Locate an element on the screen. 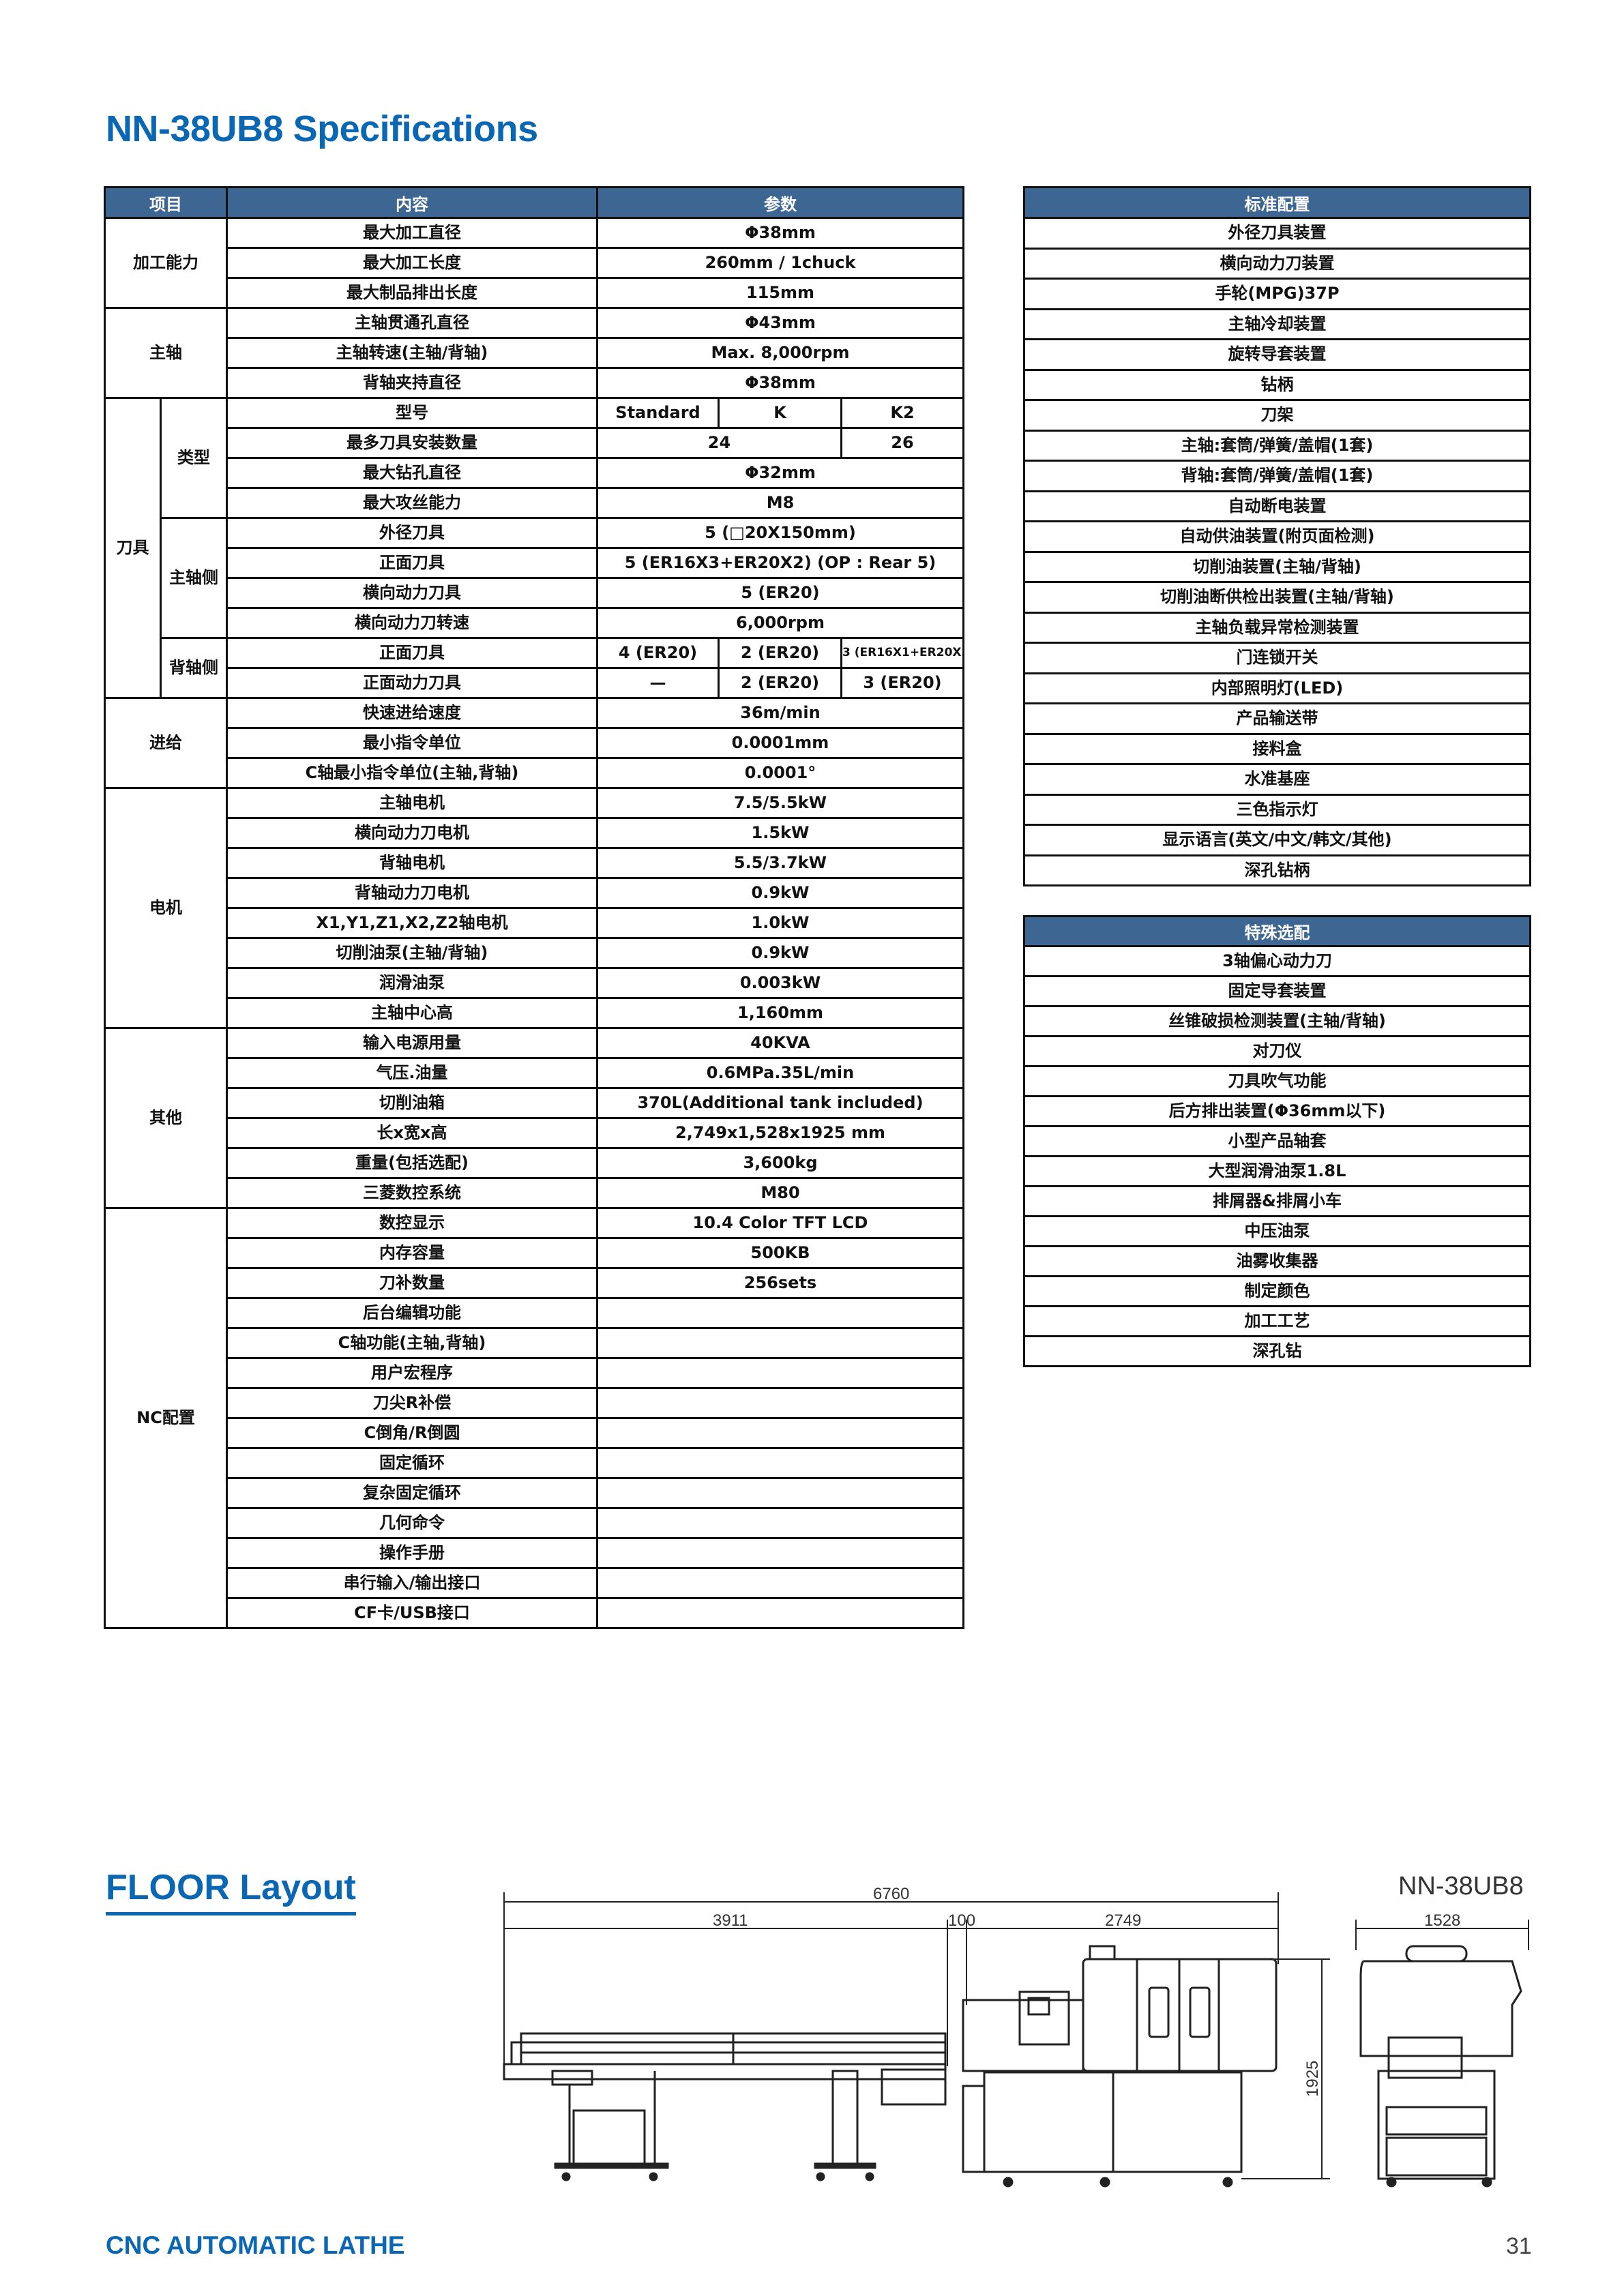  list-row: 丝锥破损检测装置(主轴/背轴) is located at coordinates (1277, 1021).